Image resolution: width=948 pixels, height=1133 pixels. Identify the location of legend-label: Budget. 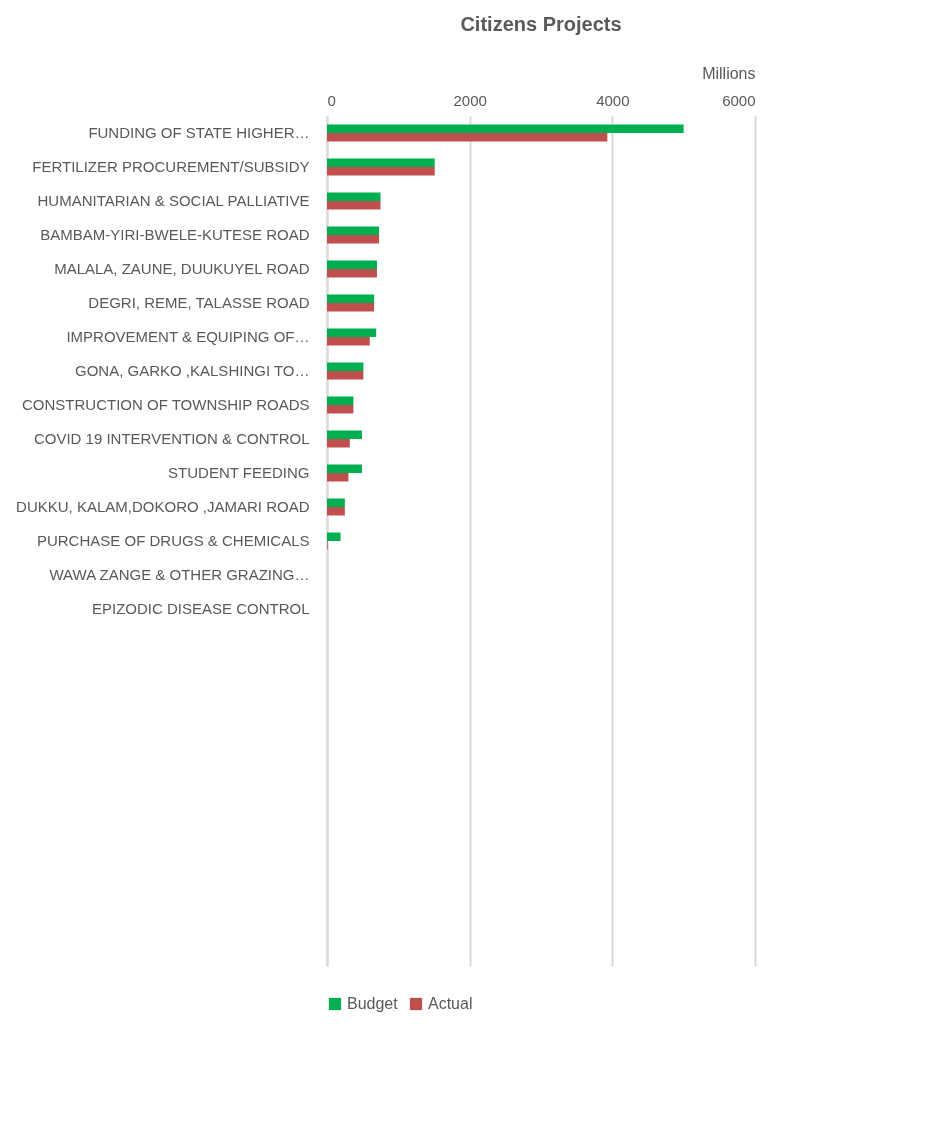
(373, 1003).